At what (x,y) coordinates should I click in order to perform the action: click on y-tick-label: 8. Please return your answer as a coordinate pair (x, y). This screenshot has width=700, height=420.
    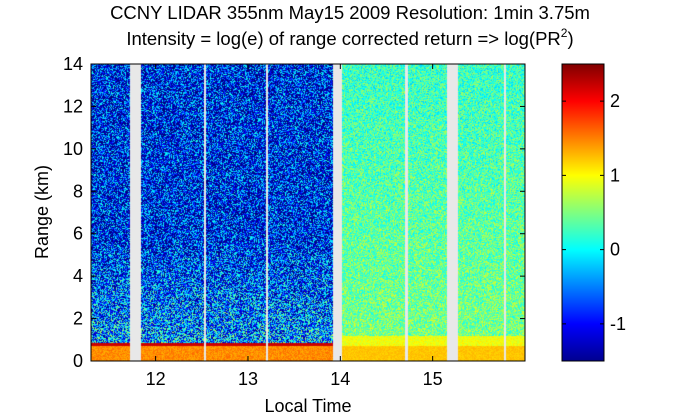
    Looking at the image, I should click on (78, 191).